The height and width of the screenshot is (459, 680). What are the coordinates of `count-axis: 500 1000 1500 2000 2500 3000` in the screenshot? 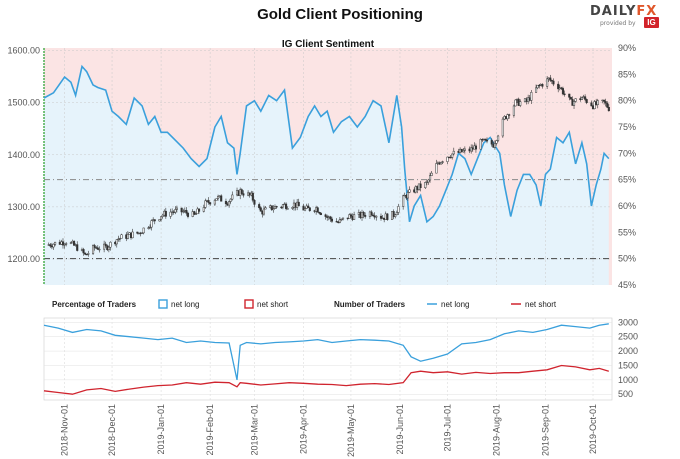 It's located at (628, 358).